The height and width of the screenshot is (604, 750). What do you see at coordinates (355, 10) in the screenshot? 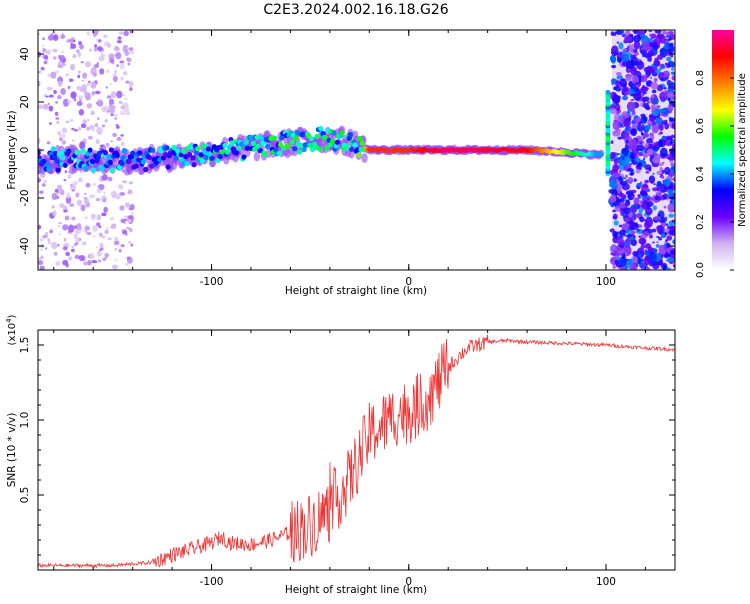
I see `figure-title: C2E3.2024.002.16.18.G26` at bounding box center [355, 10].